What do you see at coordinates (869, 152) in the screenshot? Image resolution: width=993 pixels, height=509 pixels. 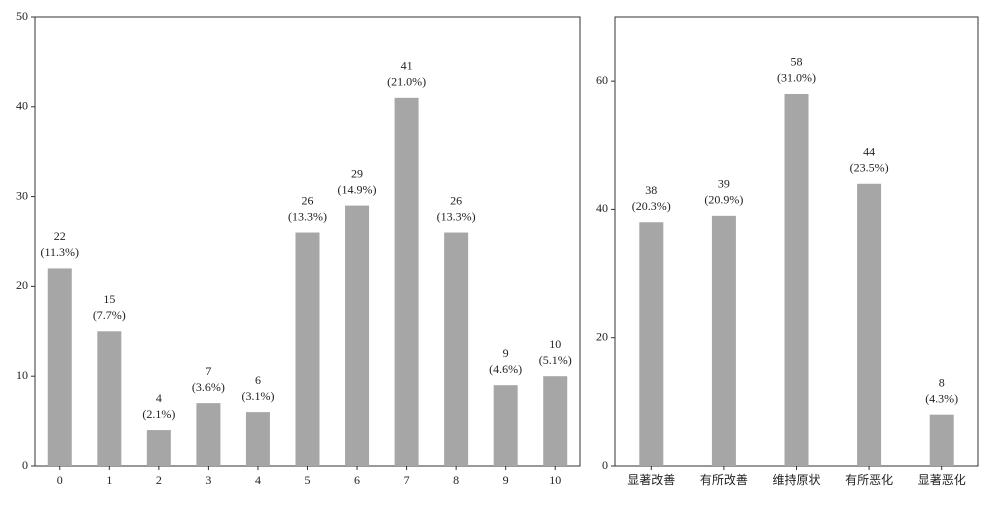 I see `value-label: 44` at bounding box center [869, 152].